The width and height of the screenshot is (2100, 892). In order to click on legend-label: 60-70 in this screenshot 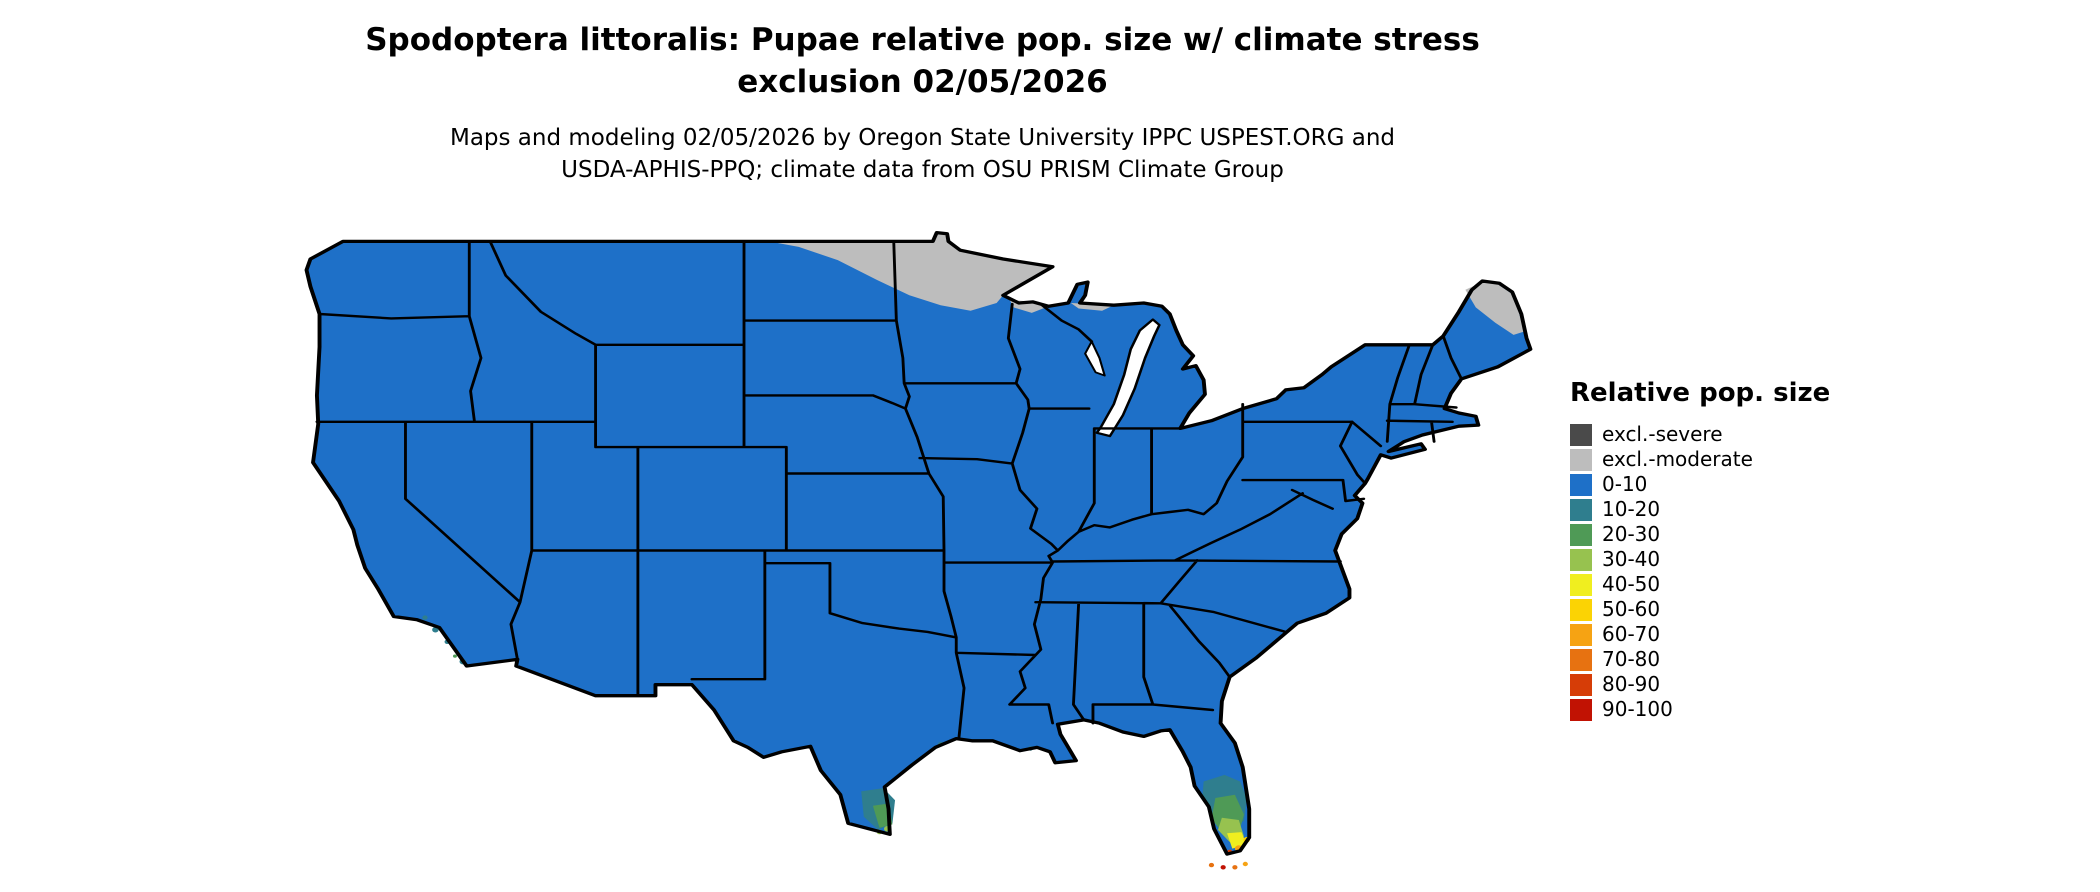, I will do `click(1631, 634)`.